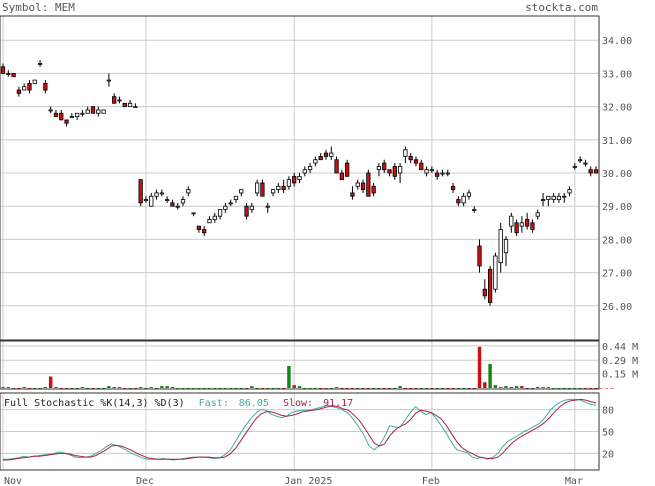  What do you see at coordinates (94, 403) in the screenshot?
I see `stochastic-title-text: Full Stochastic %K(14,3) %D(3)` at bounding box center [94, 403].